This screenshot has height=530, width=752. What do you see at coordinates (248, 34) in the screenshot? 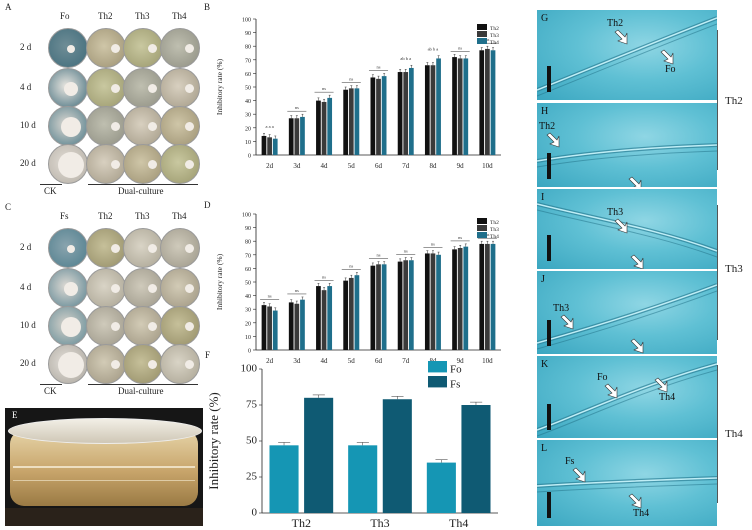
I see `y-tick-label: 90` at bounding box center [248, 34].